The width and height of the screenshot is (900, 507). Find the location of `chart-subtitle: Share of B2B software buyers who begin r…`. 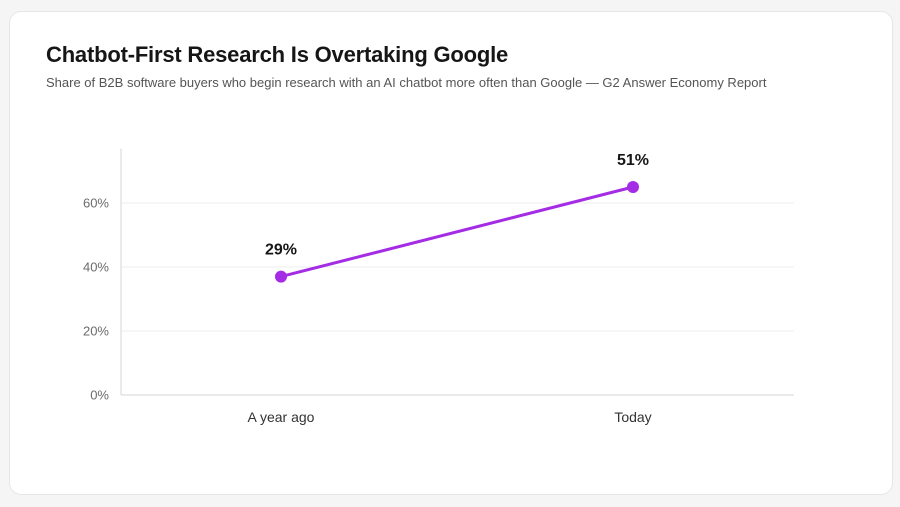

chart-subtitle: Share of B2B software buyers who begin r… is located at coordinates (406, 82).